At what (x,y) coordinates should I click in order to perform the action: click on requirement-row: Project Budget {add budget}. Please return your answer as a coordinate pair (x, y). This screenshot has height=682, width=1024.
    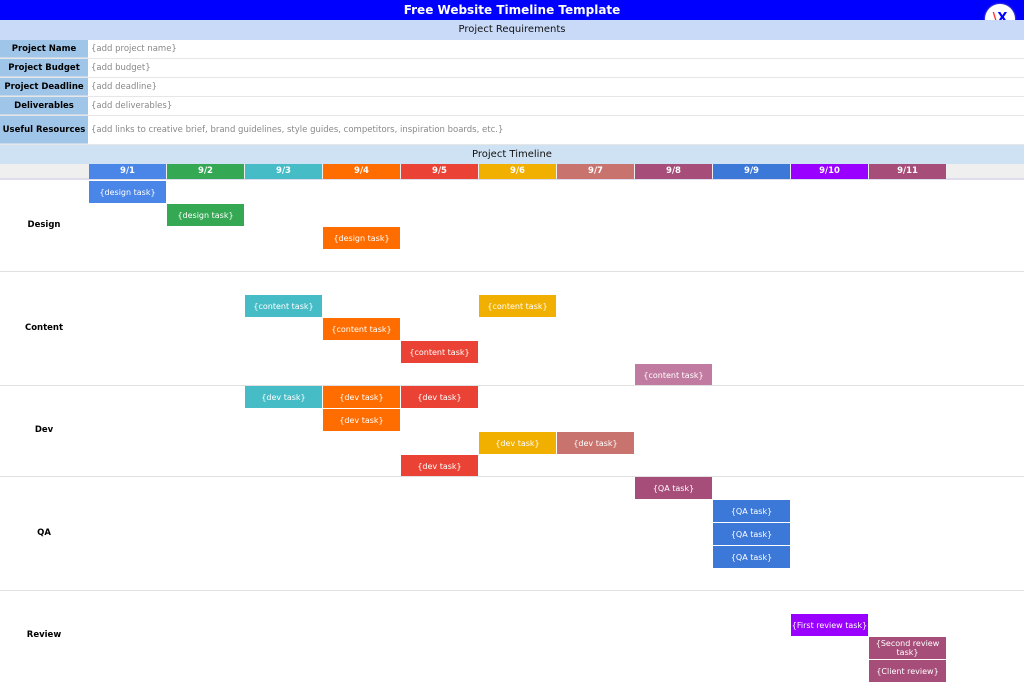
    Looking at the image, I should click on (512, 68).